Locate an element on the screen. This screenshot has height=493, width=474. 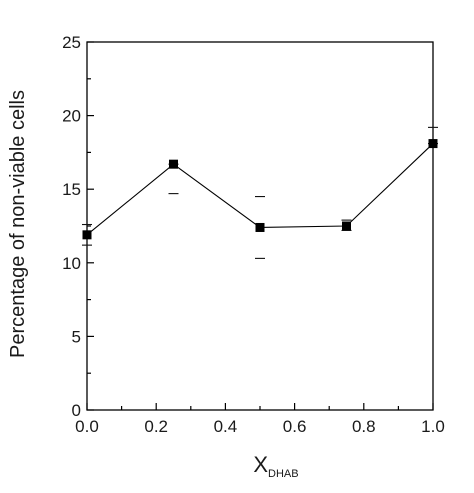
y-axis-label: Percentage of non-viable cells is located at coordinates (18, 224).